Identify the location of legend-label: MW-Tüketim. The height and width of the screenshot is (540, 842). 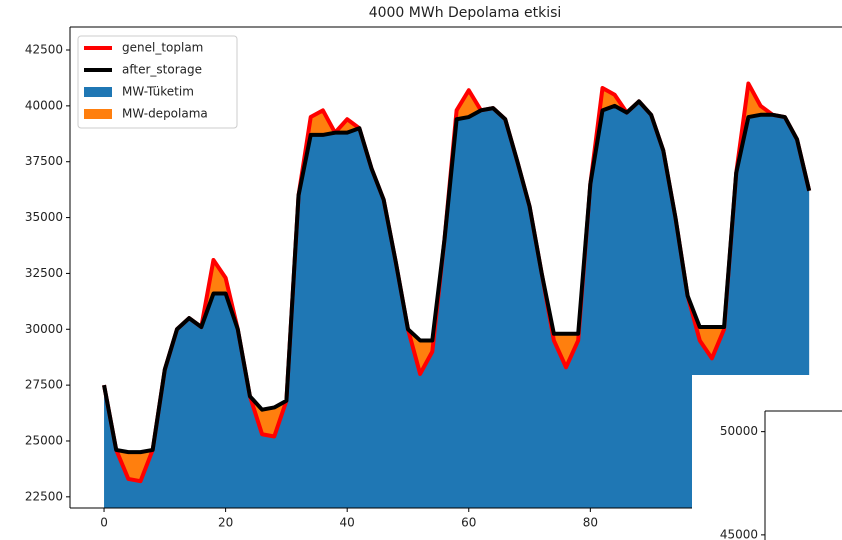
(158, 92).